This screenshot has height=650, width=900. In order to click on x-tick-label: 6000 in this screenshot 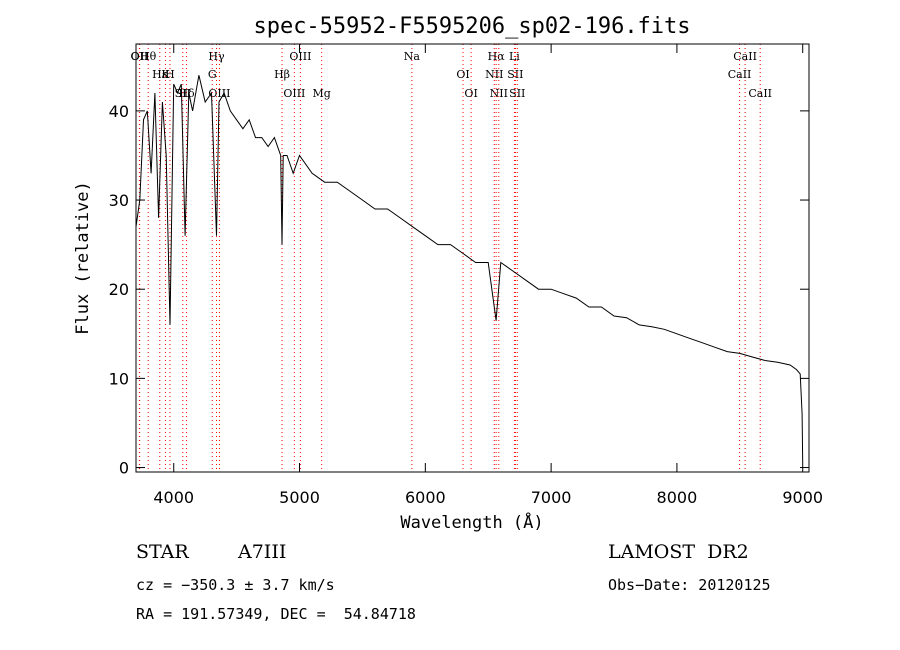, I will do `click(425, 497)`.